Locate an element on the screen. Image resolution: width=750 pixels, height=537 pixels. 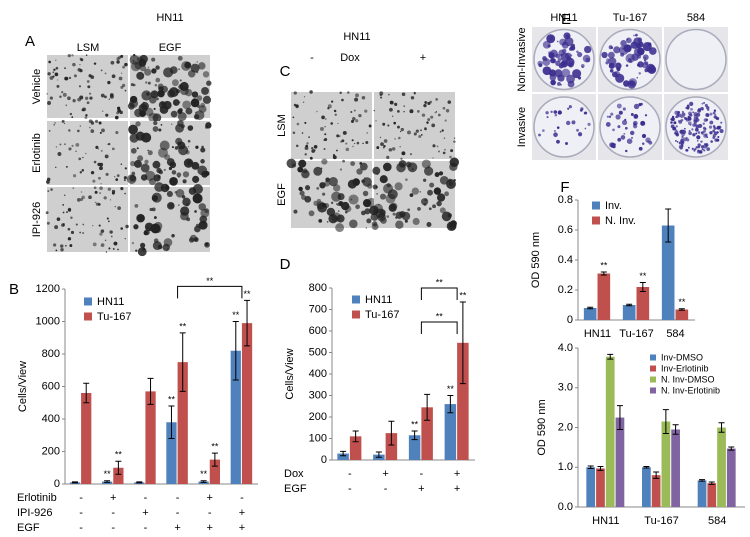
error-bar is located at coordinates (642, 287).